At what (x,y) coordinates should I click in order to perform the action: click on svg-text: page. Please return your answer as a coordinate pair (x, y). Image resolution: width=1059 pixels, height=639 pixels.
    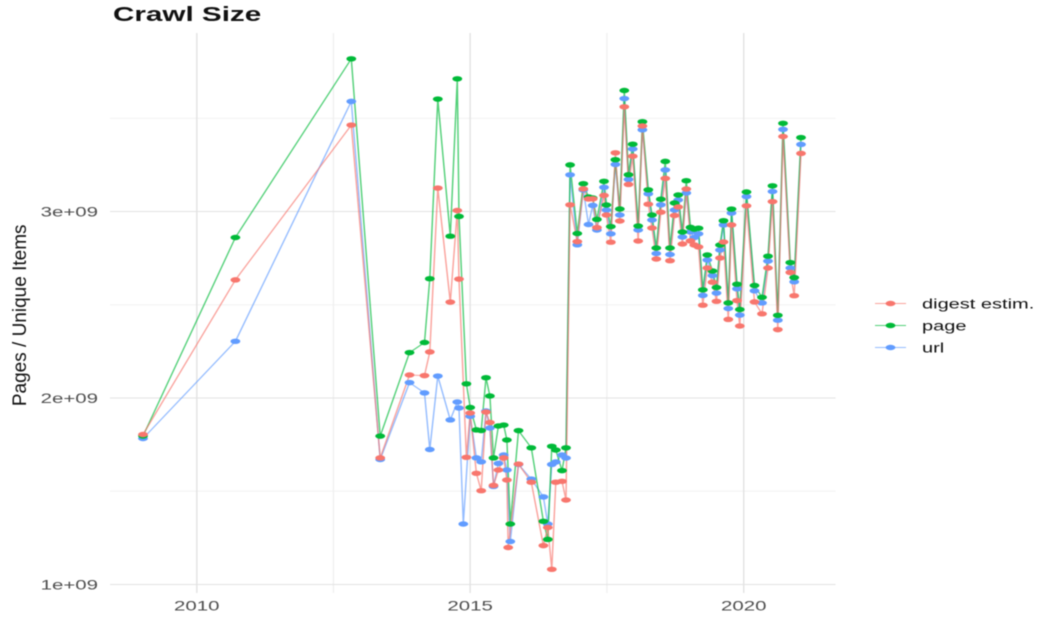
    Looking at the image, I should click on (944, 326).